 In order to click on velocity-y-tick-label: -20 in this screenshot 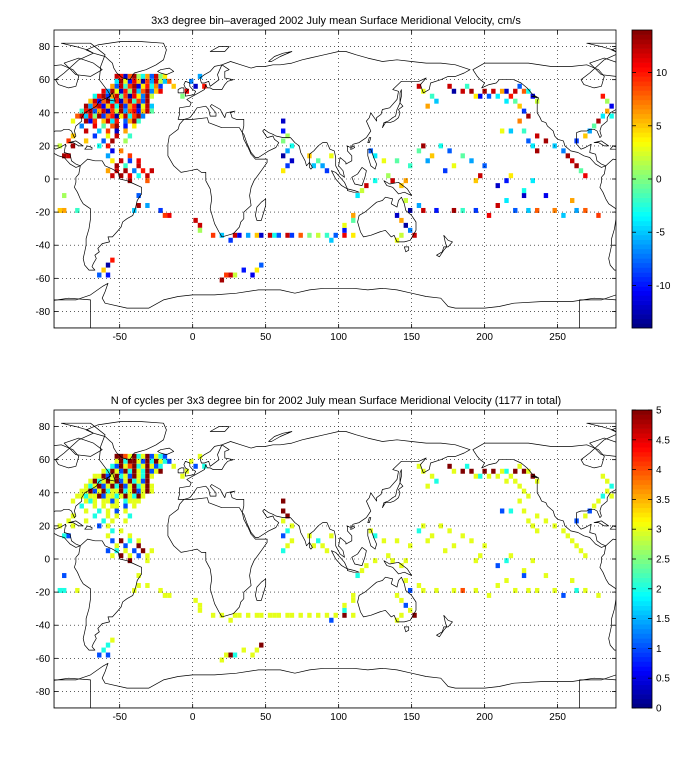, I will do `click(43, 213)`.